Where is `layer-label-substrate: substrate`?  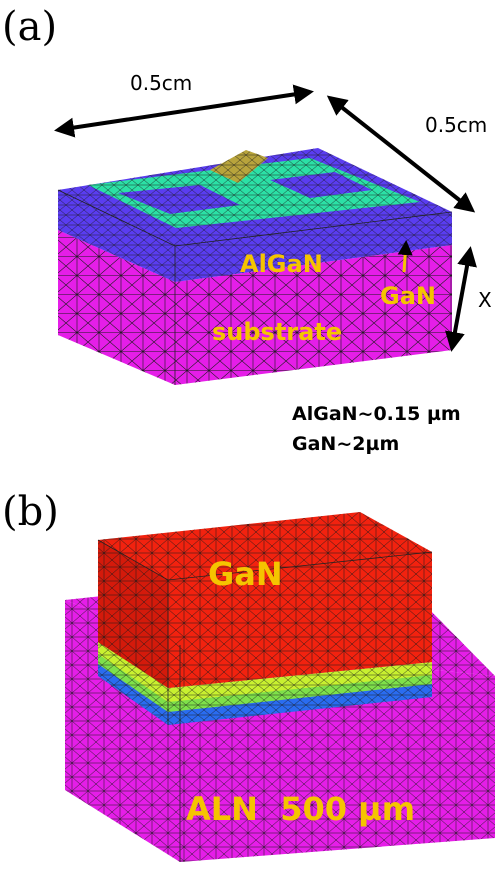
layer-label-substrate: substrate is located at coordinates (277, 332).